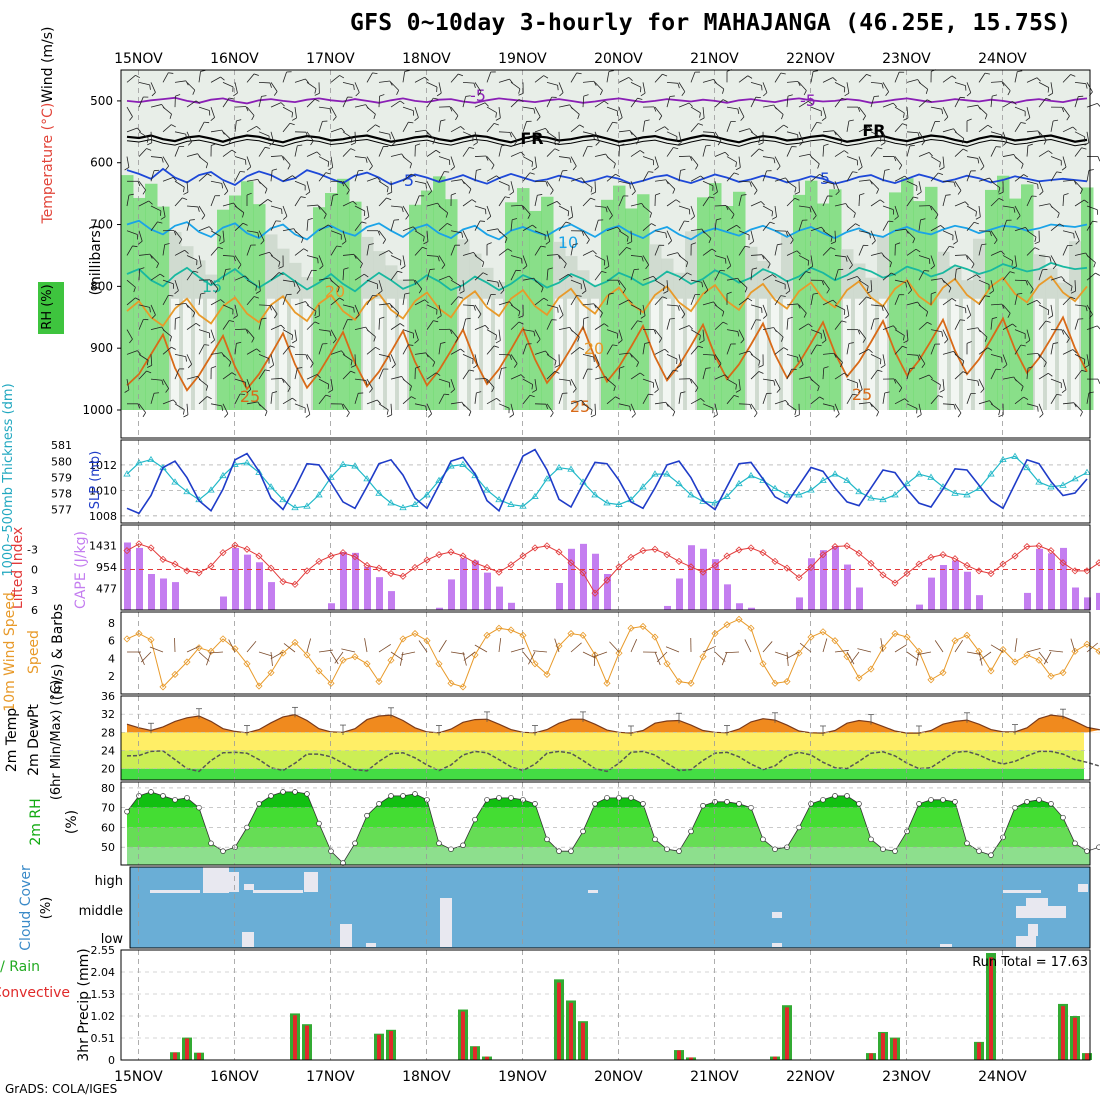 The image size is (1100, 1100). Describe the element at coordinates (605, 424) in the screenshot. I see `below-ground-area` at that location.